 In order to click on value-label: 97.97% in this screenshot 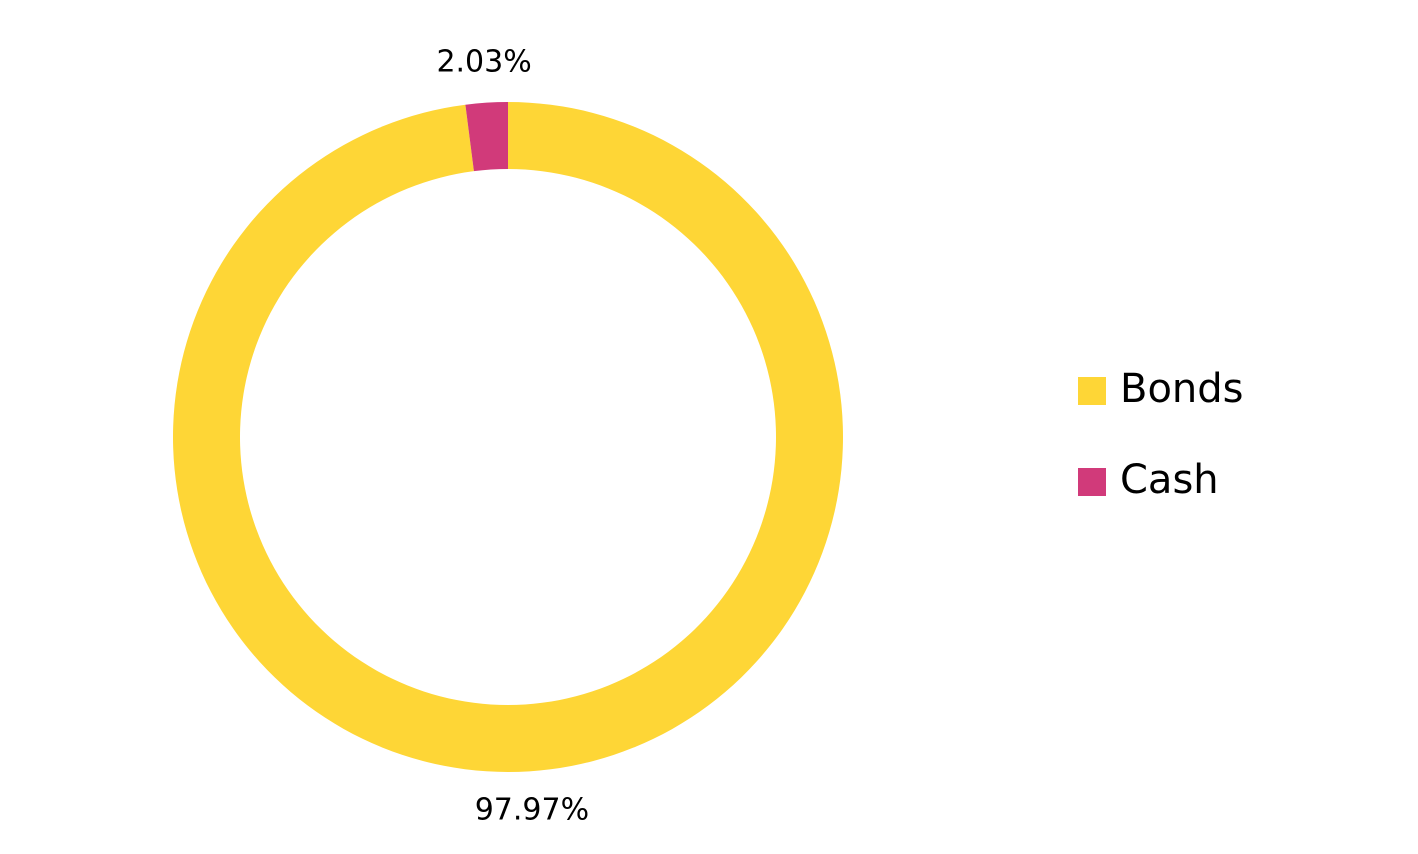, I will do `click(532, 810)`.